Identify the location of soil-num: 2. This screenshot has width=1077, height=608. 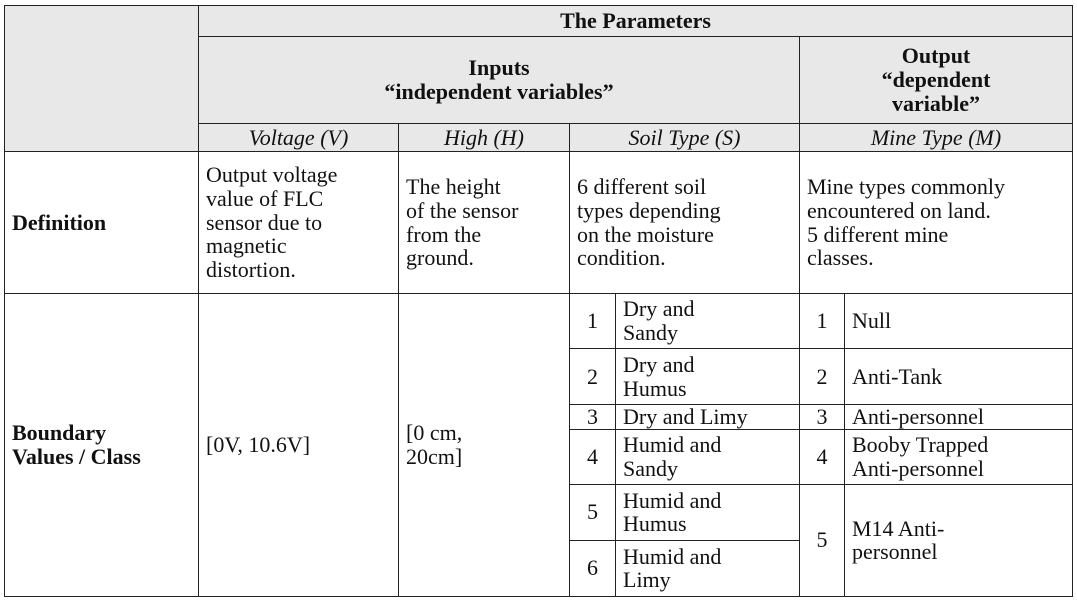
(592, 376).